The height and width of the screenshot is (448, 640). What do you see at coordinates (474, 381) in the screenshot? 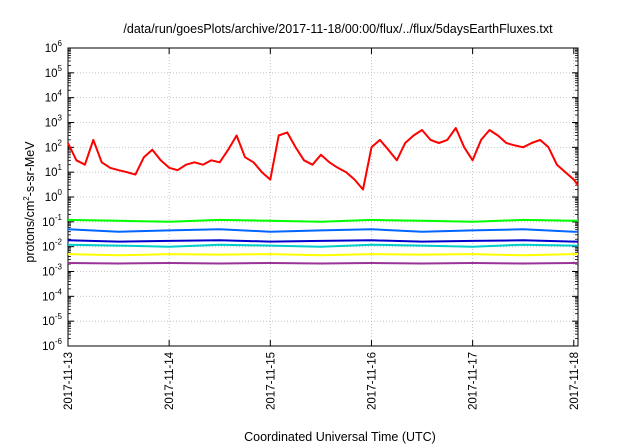
I see `x-tick-label: 2017-11-17` at bounding box center [474, 381].